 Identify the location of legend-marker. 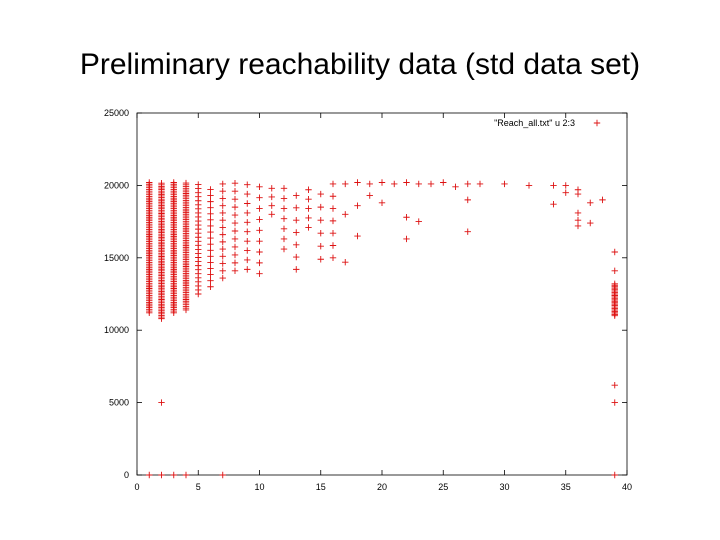
(597, 123).